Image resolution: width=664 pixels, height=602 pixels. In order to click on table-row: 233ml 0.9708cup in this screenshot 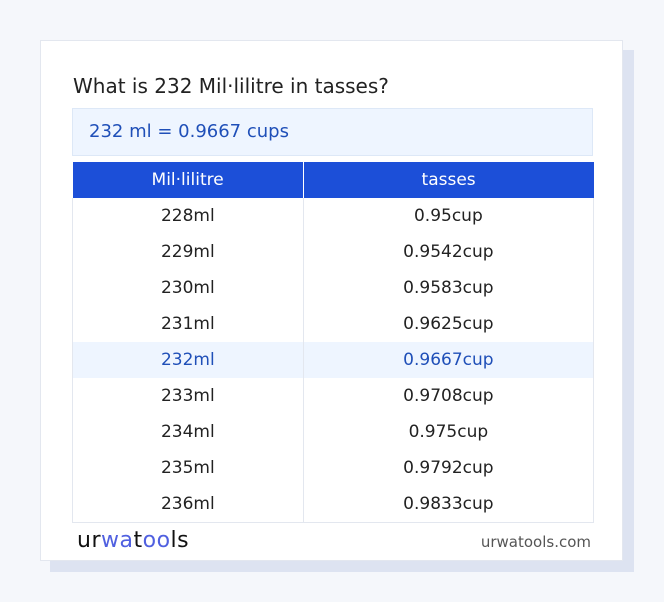, I will do `click(333, 396)`.